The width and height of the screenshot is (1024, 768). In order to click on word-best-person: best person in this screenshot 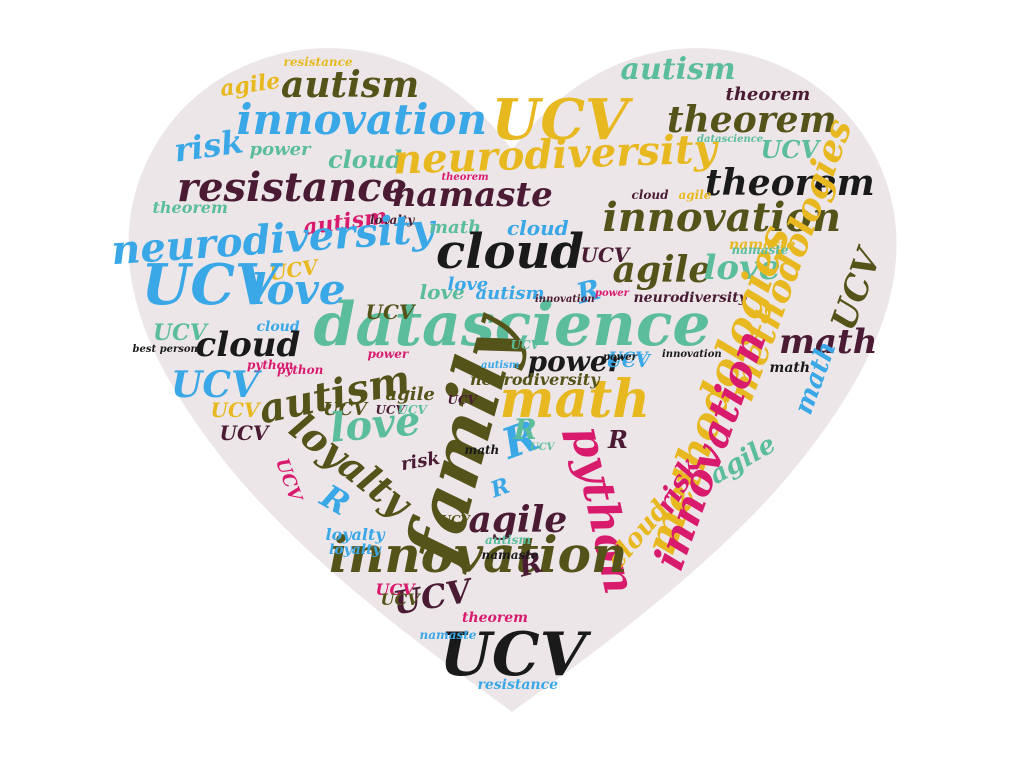, I will do `click(165, 349)`.